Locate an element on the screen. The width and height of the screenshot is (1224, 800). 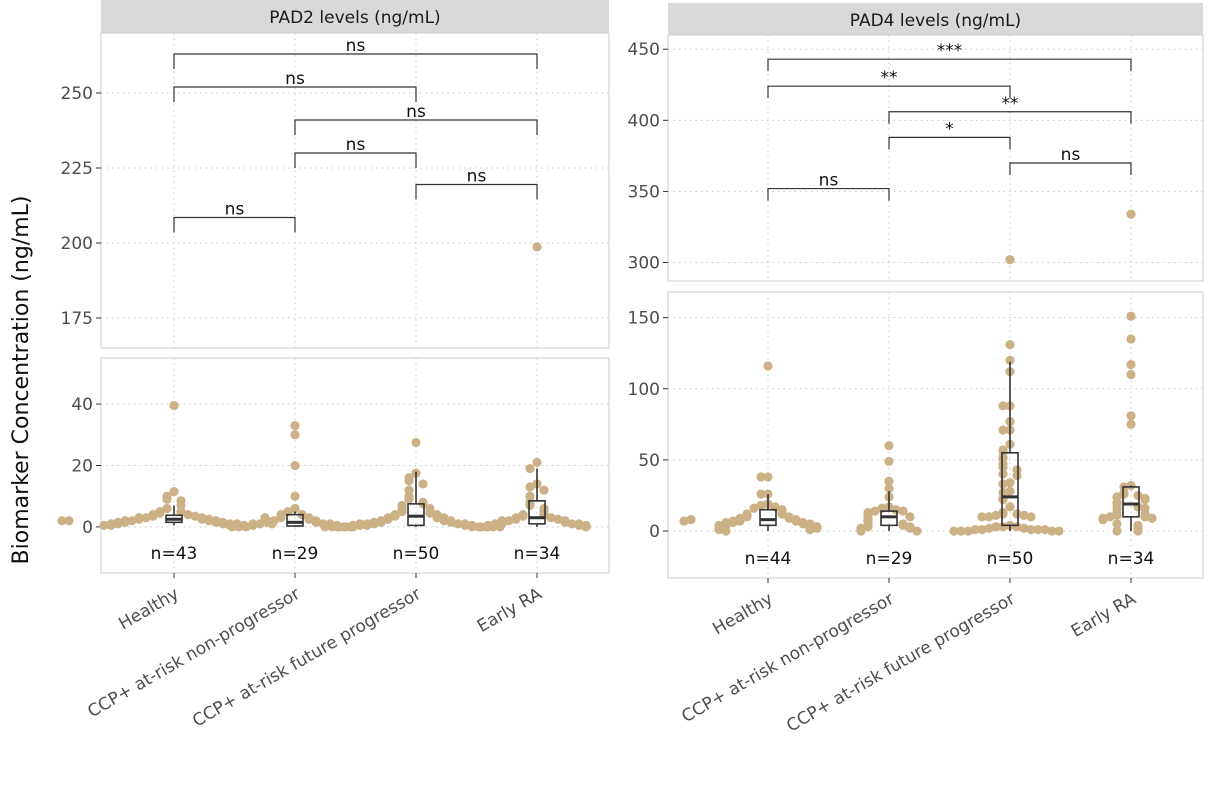
y-tick-label: 300 is located at coordinates (644, 264).